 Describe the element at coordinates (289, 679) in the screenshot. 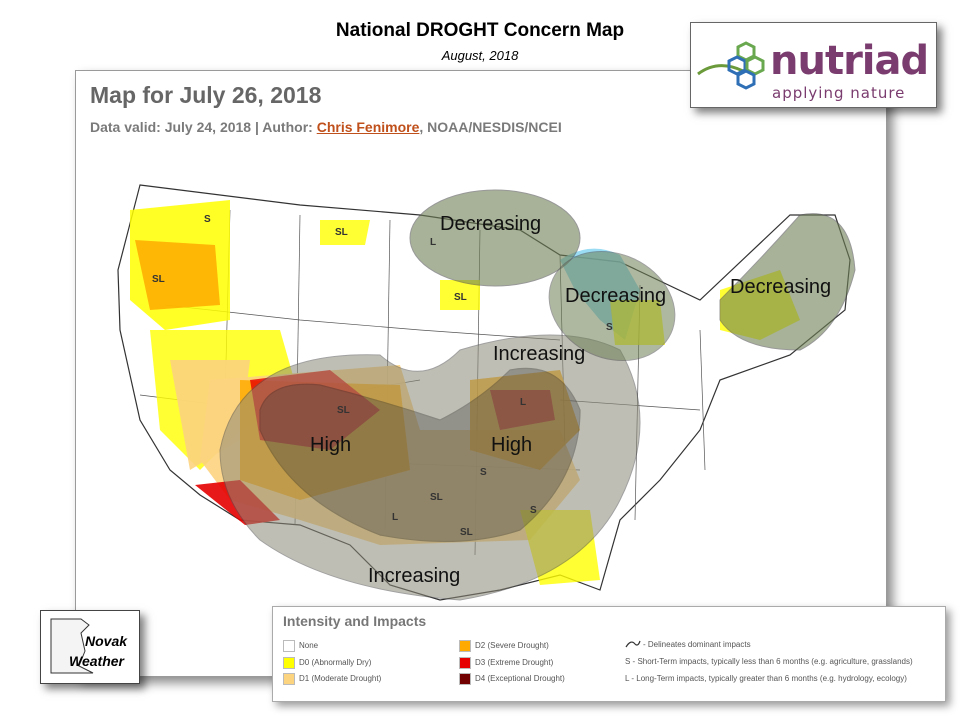

I see `swatch-d1` at that location.